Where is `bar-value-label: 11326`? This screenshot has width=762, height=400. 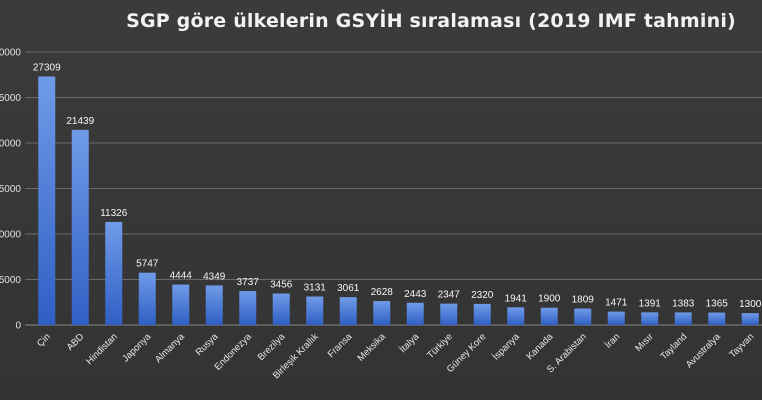 bar-value-label: 11326 is located at coordinates (114, 213).